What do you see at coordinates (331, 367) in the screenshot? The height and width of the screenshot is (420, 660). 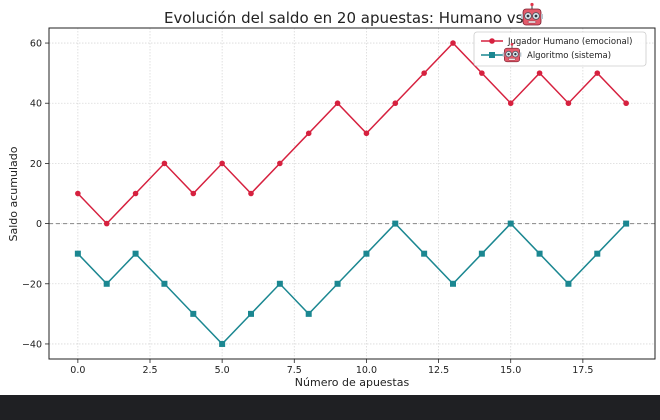 I see `x-axis-ticks: 0.0 2.5 5.0 7.5 10.0 12.5 15.0 17.5` at bounding box center [331, 367].